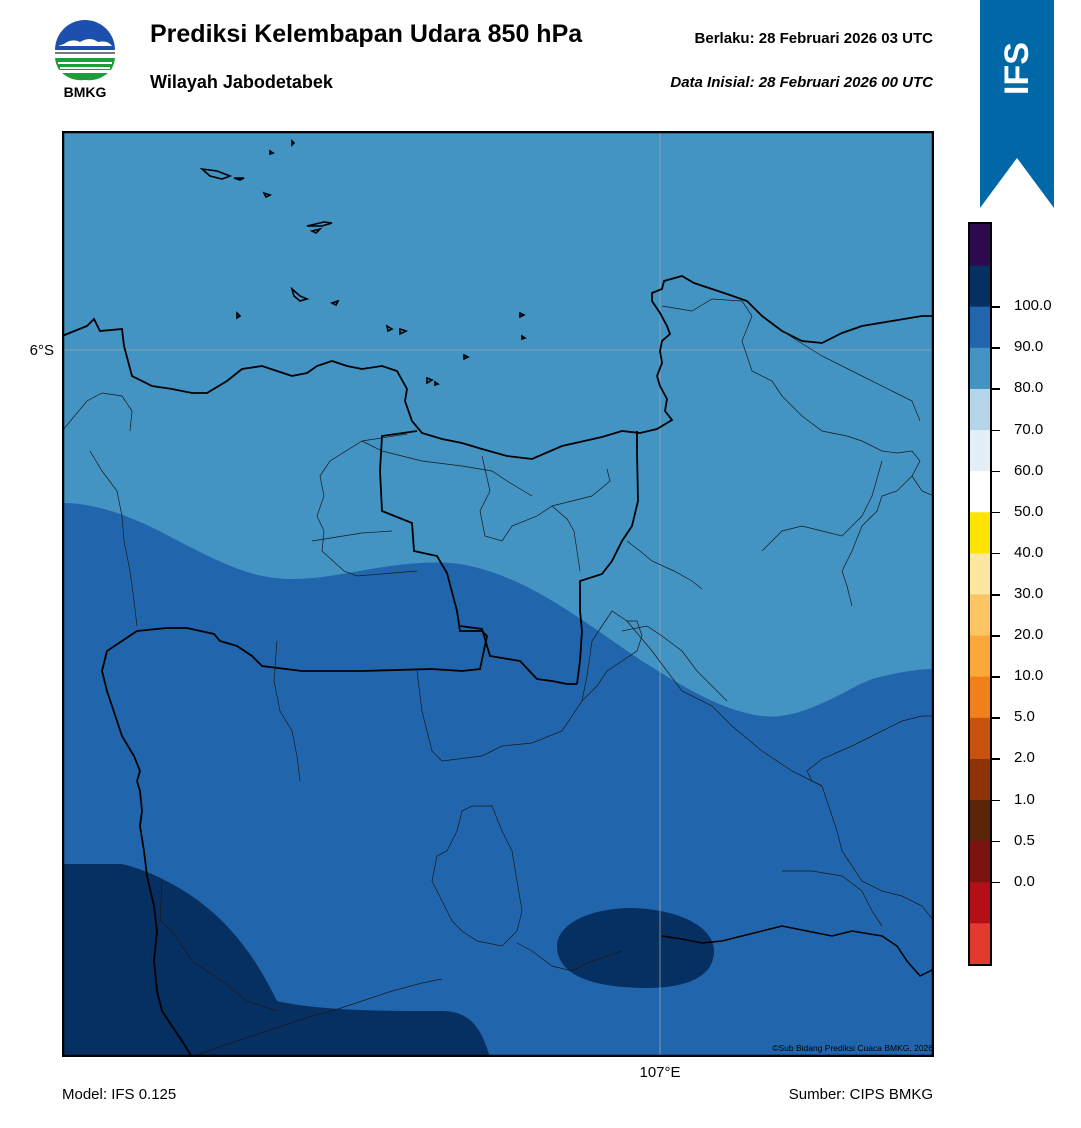  What do you see at coordinates (1024, 799) in the screenshot?
I see `colorbar-tick-label: 1.0` at bounding box center [1024, 799].